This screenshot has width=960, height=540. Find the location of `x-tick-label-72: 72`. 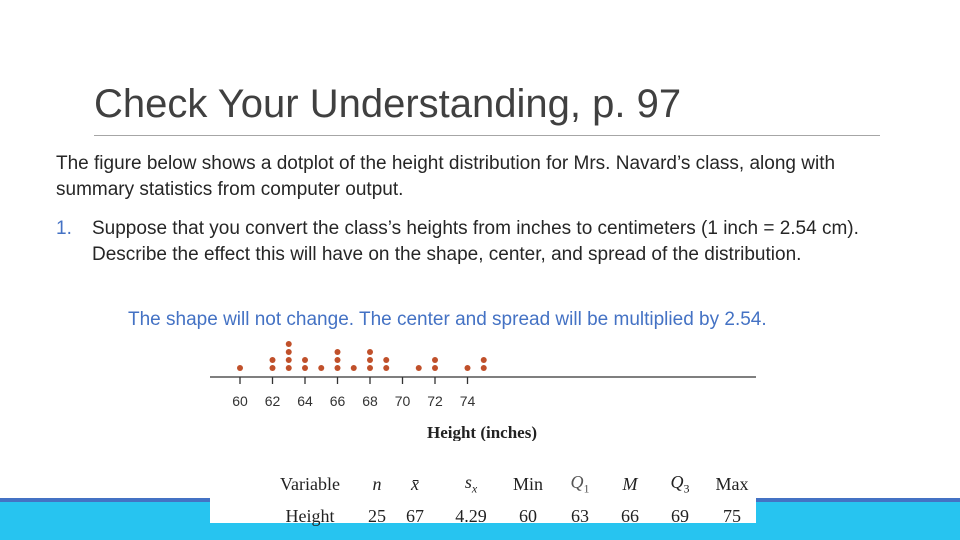

x-tick-label-72: 72 is located at coordinates (435, 401).